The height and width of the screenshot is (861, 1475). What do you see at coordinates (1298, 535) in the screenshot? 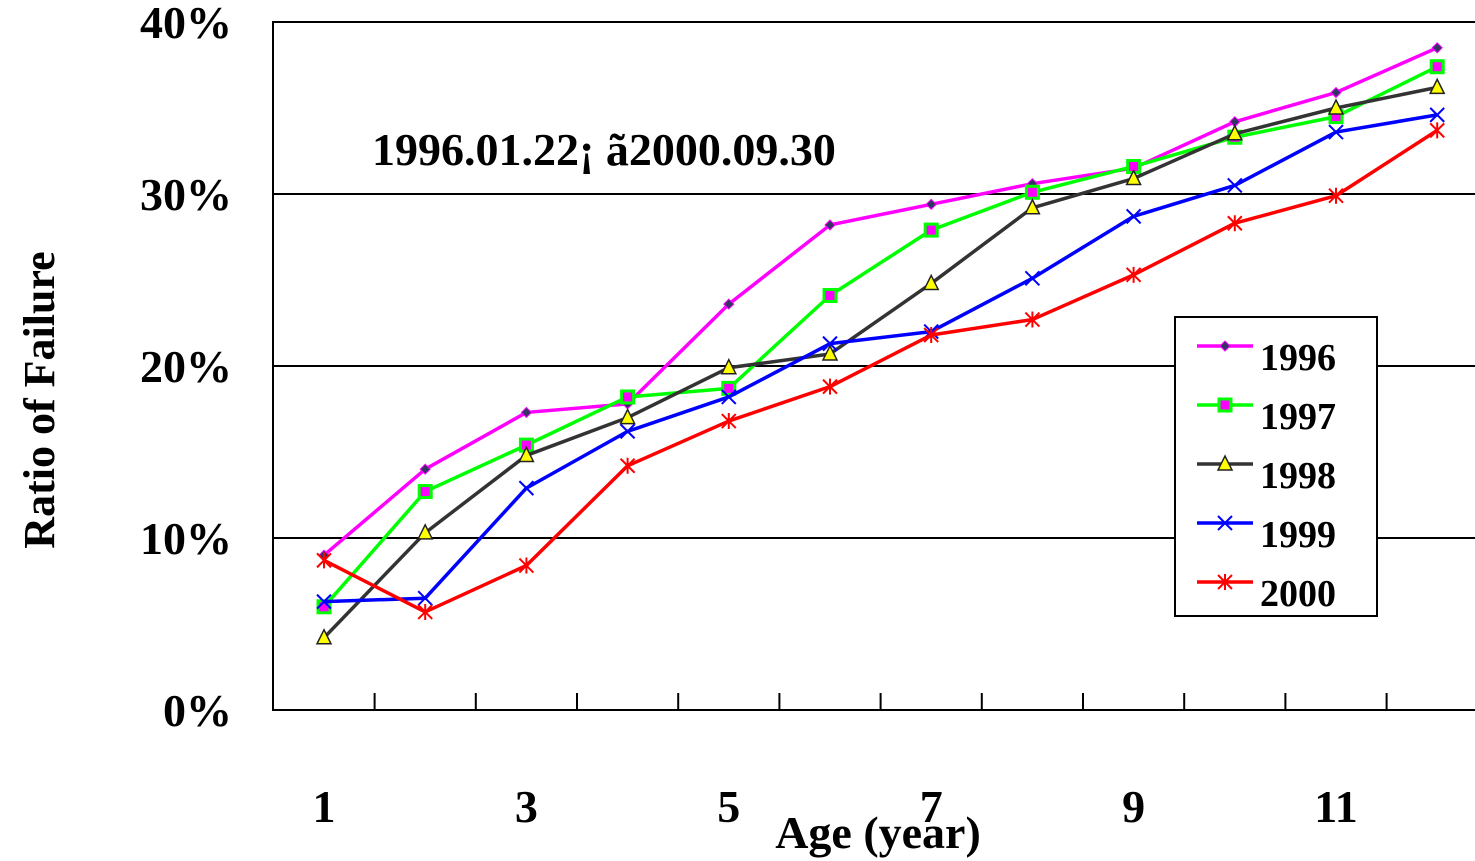
I see `legend-label: 1999` at bounding box center [1298, 535].